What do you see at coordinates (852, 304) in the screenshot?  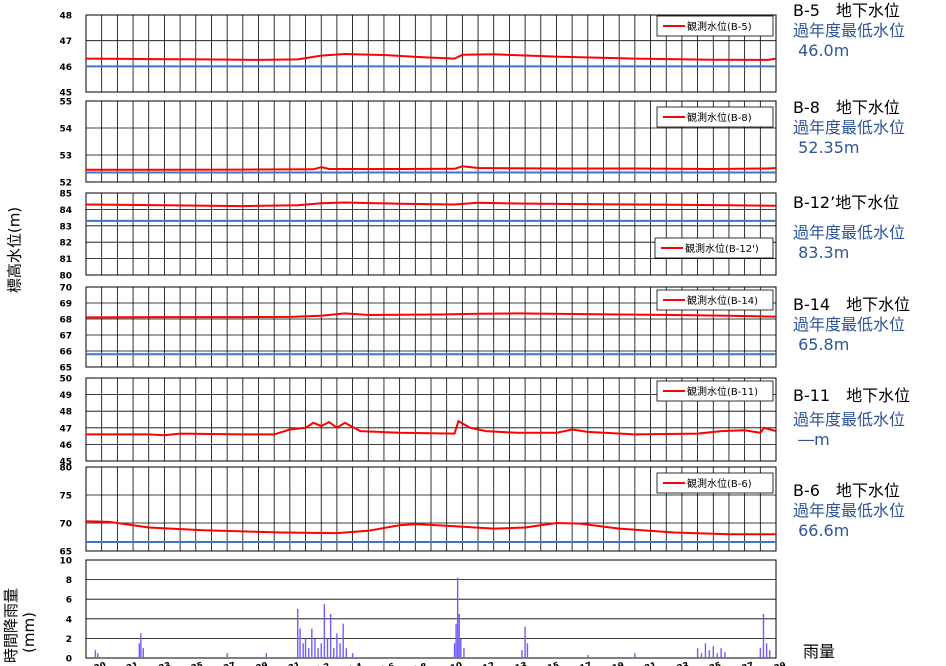 I see `side-title-b14: B-14 地下水位` at bounding box center [852, 304].